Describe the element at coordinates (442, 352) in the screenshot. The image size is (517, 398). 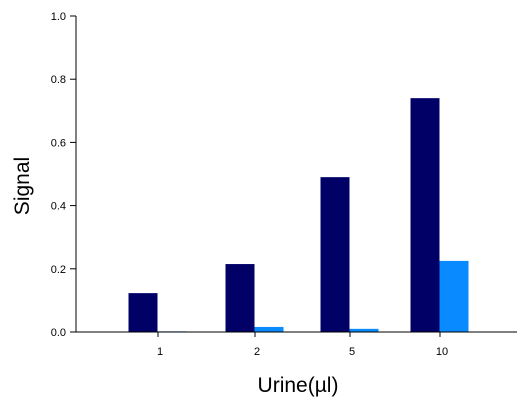
I see `x-tick-label: 10` at that location.